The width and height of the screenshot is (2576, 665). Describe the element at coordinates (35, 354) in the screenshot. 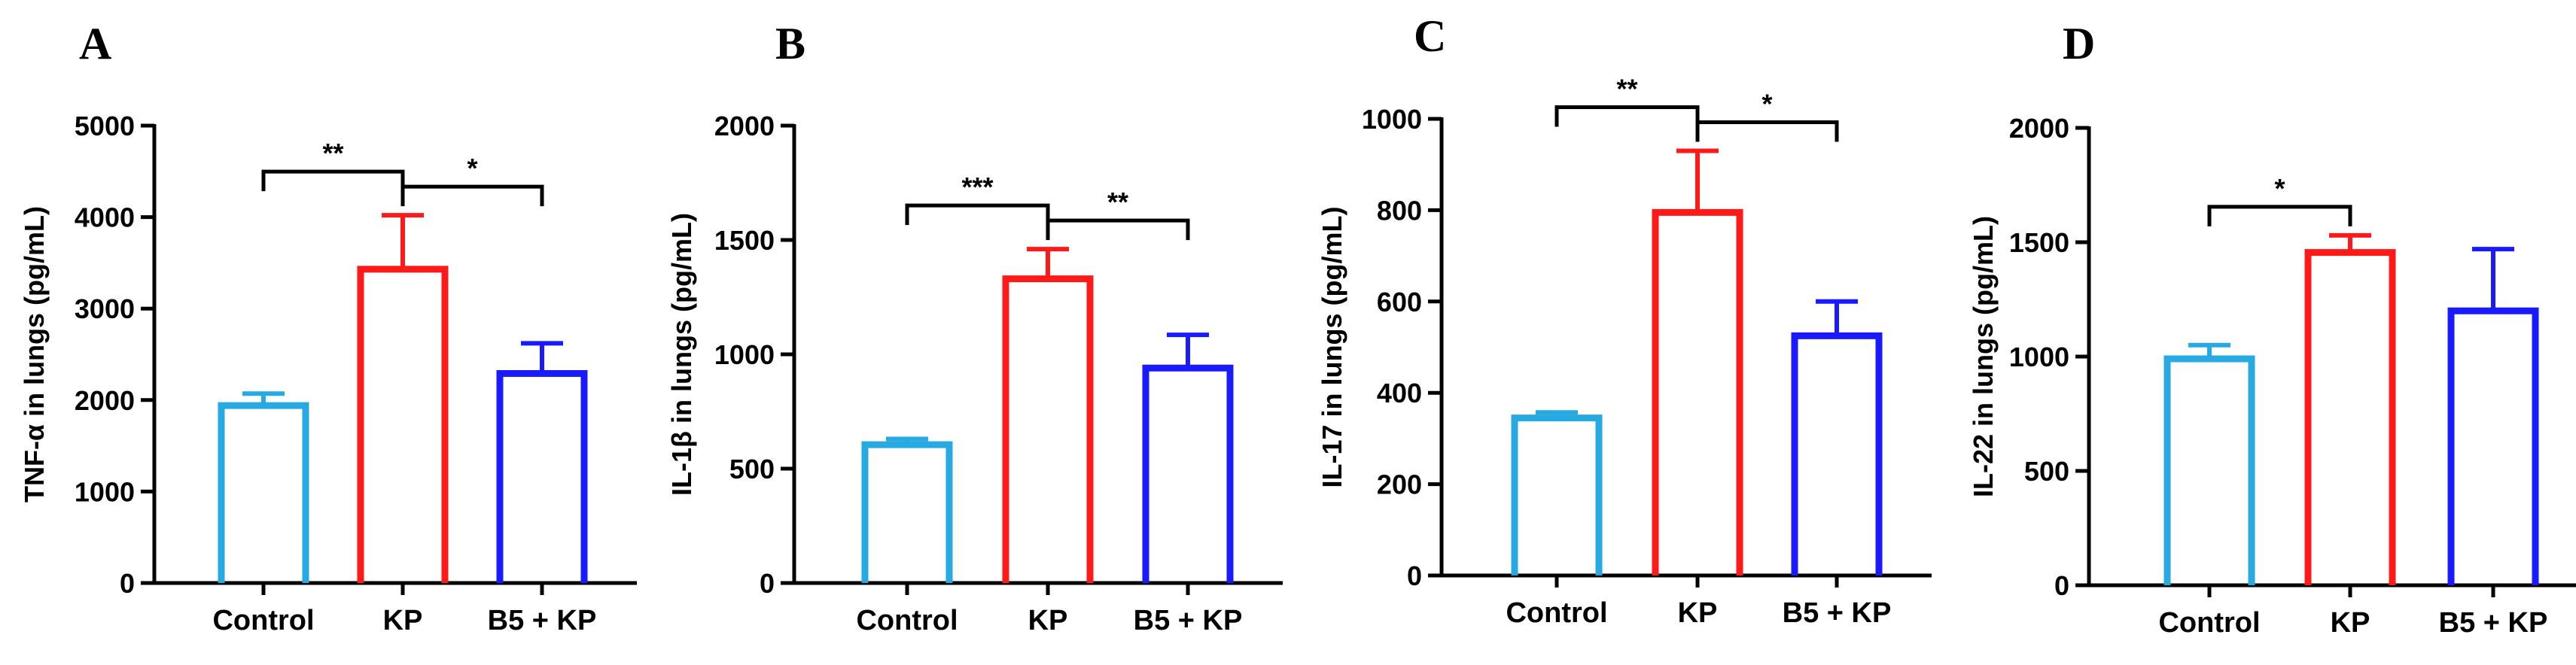

I see `y-axis-title: TNF-α in lungs (pg/mL)` at that location.